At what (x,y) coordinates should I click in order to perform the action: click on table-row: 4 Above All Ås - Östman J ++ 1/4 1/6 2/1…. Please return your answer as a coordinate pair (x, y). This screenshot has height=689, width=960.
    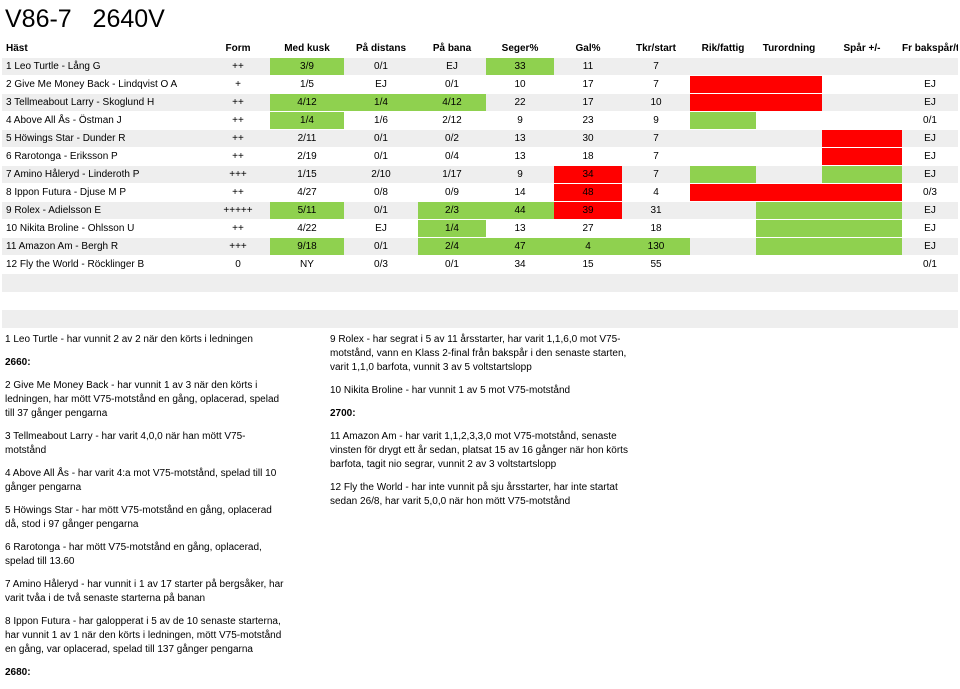
    Looking at the image, I should click on (480, 120).